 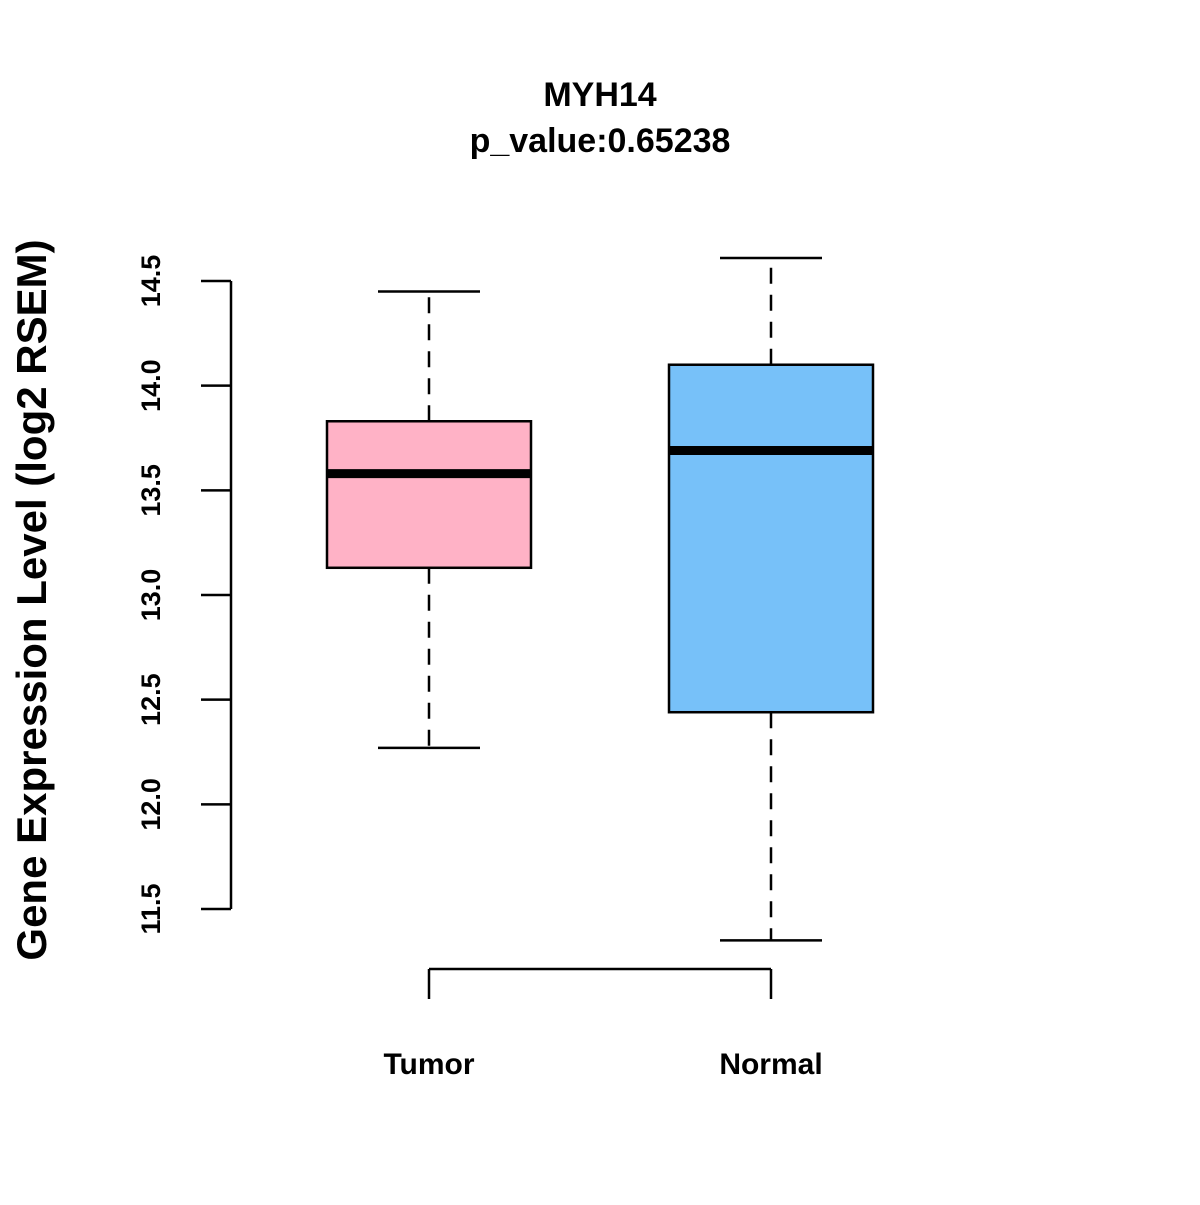 I want to click on y-axis-label: Gene Expression Level (log2 RSEM), so click(x=31, y=599).